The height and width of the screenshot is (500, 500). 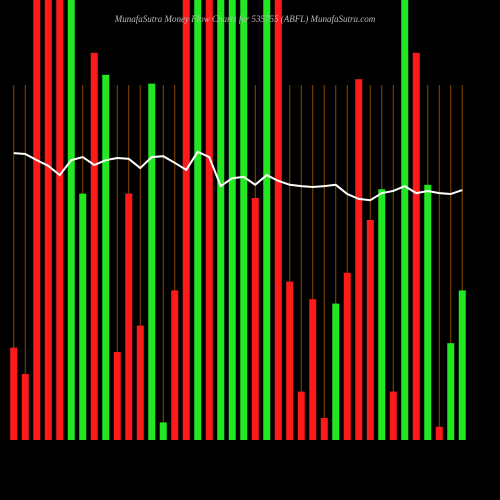 What do you see at coordinates (238, 176) in the screenshot?
I see `money-flow-line` at bounding box center [238, 176].